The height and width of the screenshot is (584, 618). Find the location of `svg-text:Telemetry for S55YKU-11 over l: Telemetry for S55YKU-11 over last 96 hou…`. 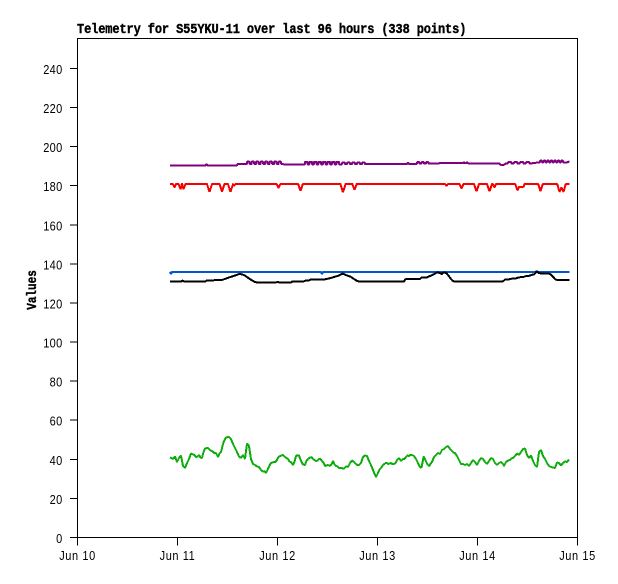

svg-text:Telemetry for S55YKU-11 over l: Telemetry for S55YKU-11 over last 96 hou… is located at coordinates (271, 29).